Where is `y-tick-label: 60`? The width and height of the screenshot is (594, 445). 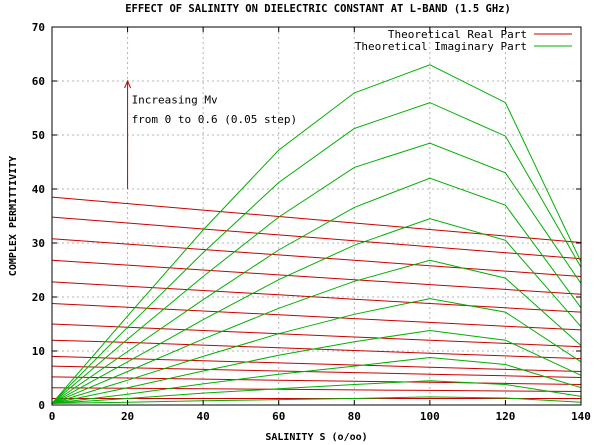
y-tick-label: 60 is located at coordinates (38, 81).